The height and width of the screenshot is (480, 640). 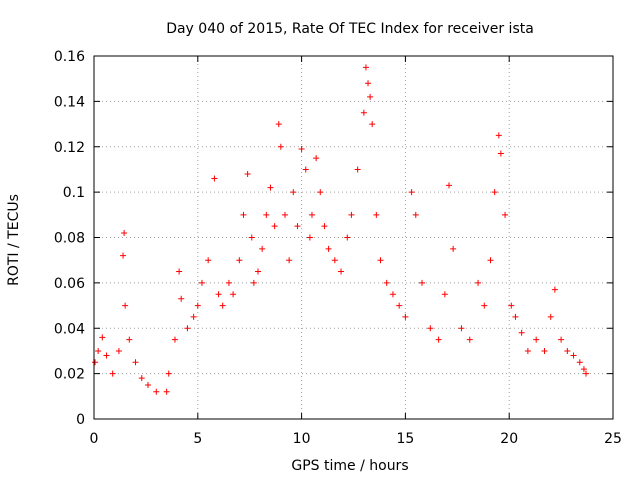 I want to click on y-tick-label: 0.16, so click(x=69, y=57).